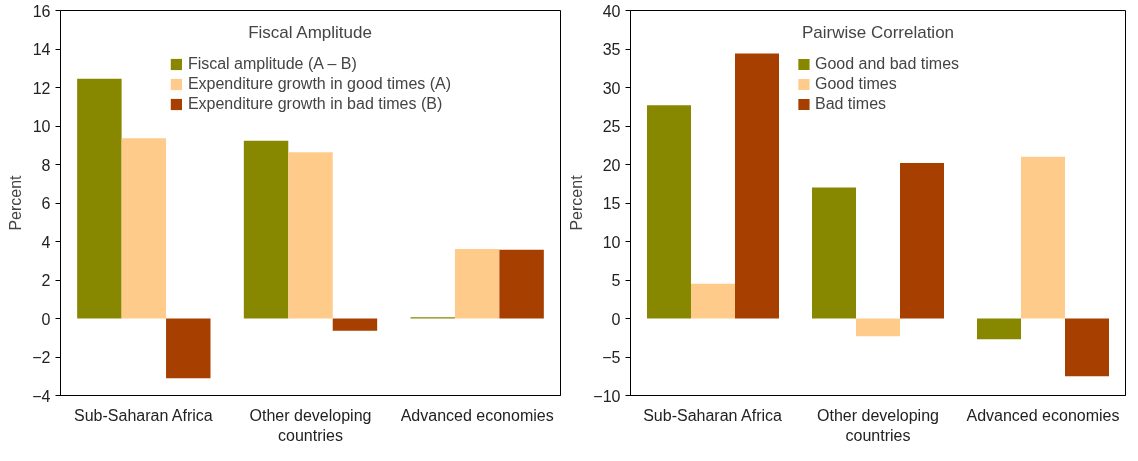  I want to click on y-tick-label: −5, so click(611, 357).